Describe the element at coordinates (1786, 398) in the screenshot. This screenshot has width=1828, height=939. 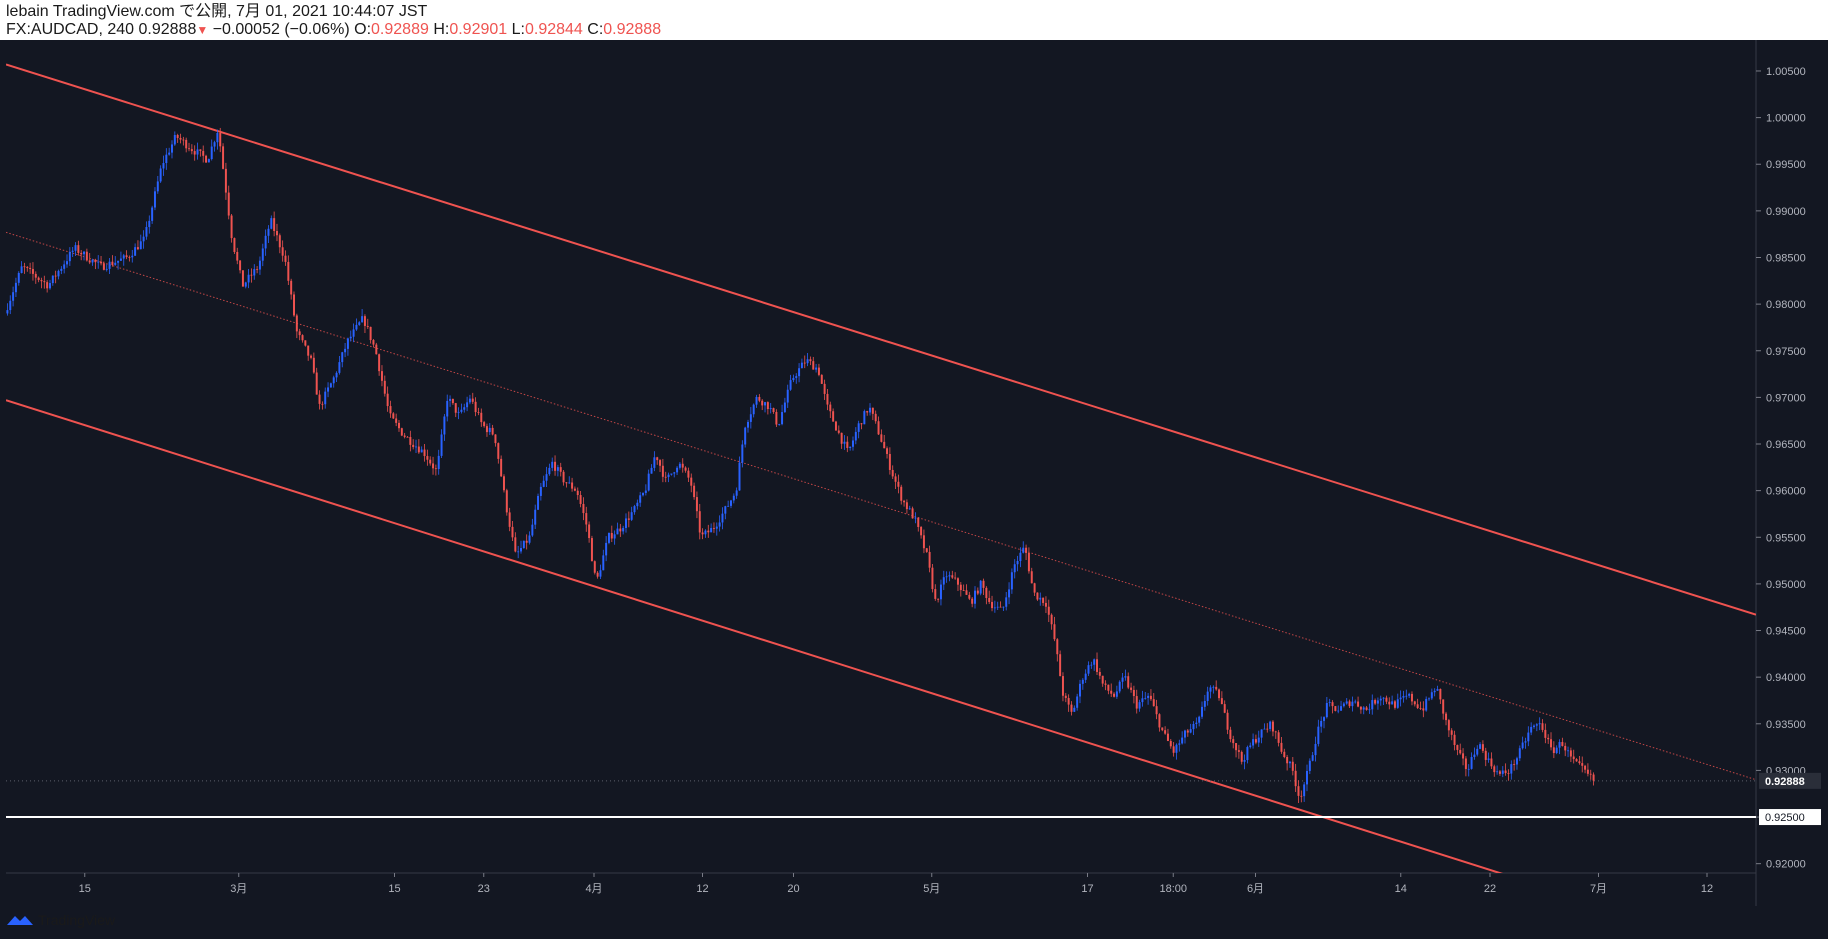
I see `price-tick-label: 0.97000` at that location.